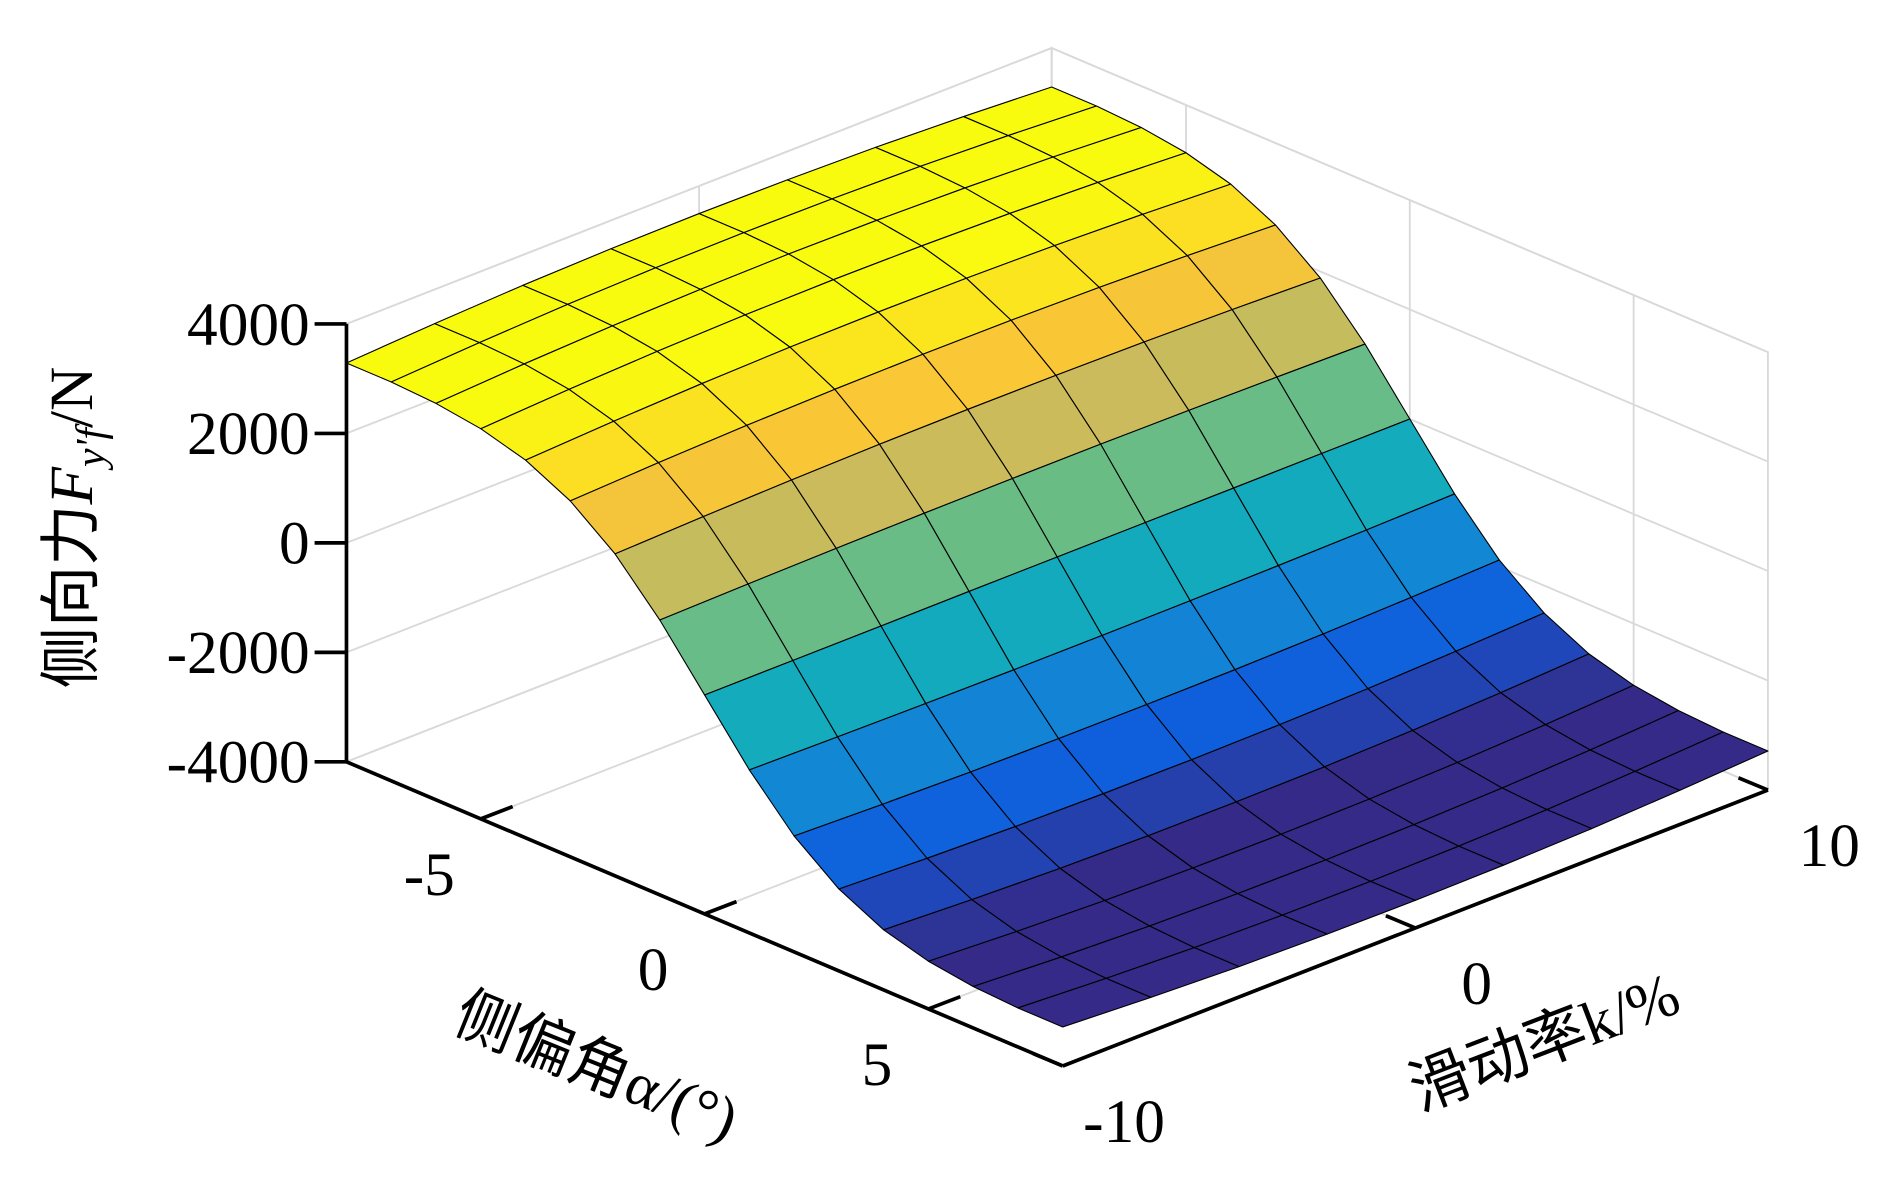 This screenshot has height=1190, width=1901. Describe the element at coordinates (1476, 984) in the screenshot. I see `y-tick-label: 0` at that location.